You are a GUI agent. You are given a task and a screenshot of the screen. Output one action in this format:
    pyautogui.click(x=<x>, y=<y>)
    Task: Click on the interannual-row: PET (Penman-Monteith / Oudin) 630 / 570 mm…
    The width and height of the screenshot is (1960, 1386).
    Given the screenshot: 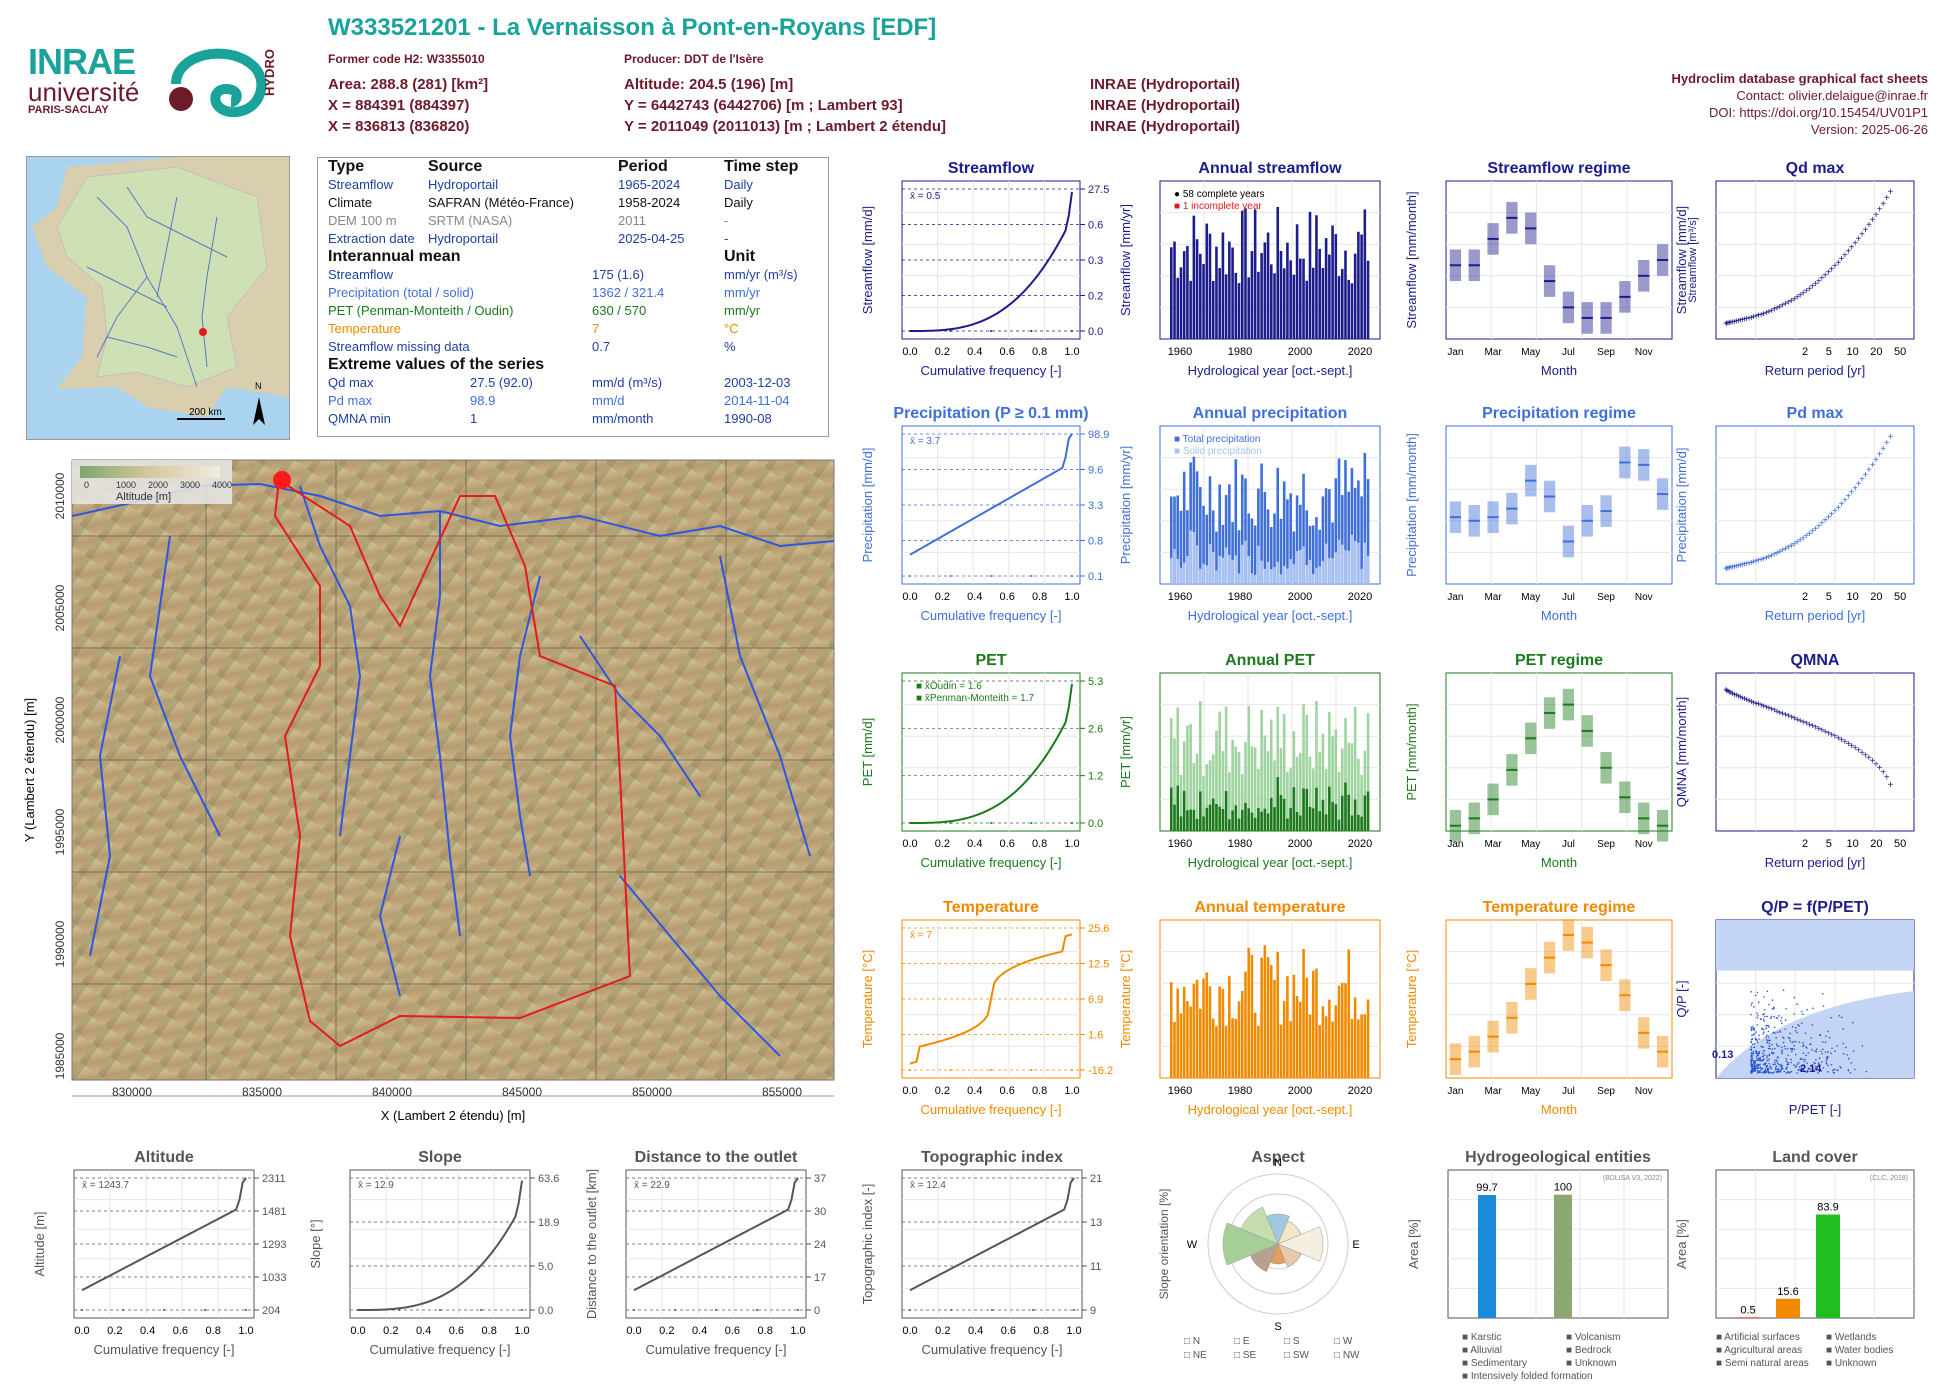 What is the action you would take?
    pyautogui.click(x=573, y=311)
    